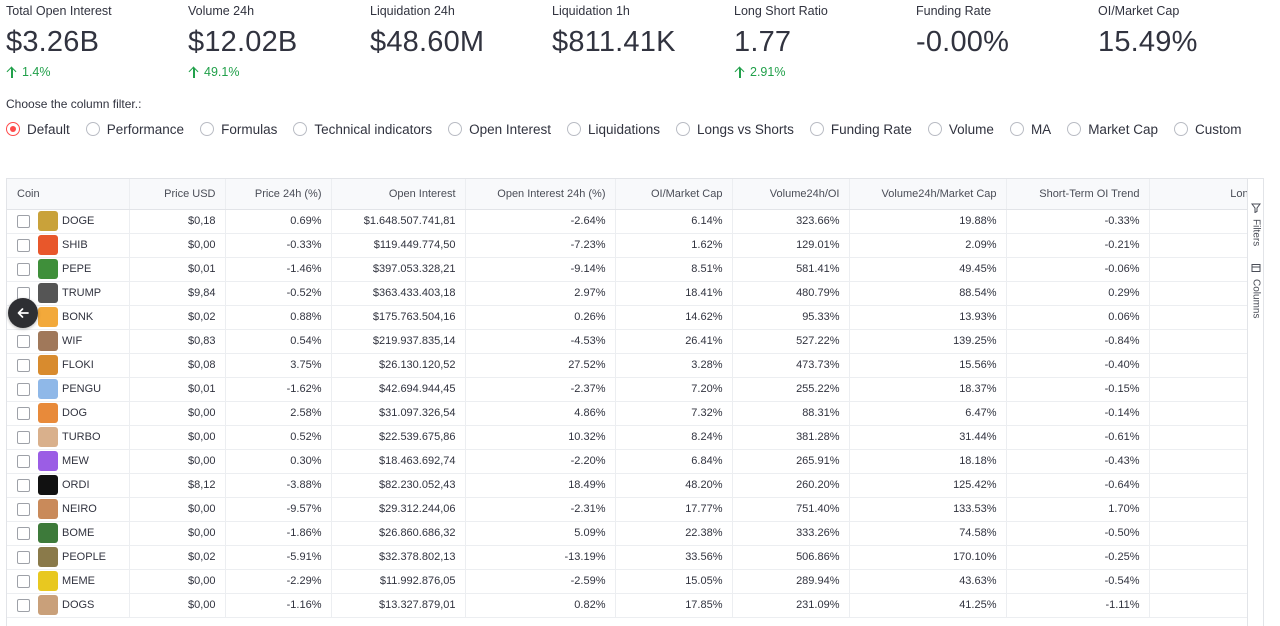 This screenshot has height=626, width=1280. What do you see at coordinates (398, 221) in the screenshot?
I see `table-cell: $1.648.507.741,81` at bounding box center [398, 221].